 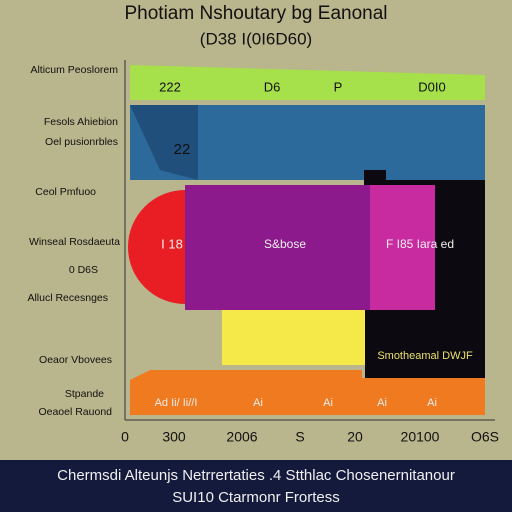 I want to click on x-label: 20, so click(x=355, y=437).